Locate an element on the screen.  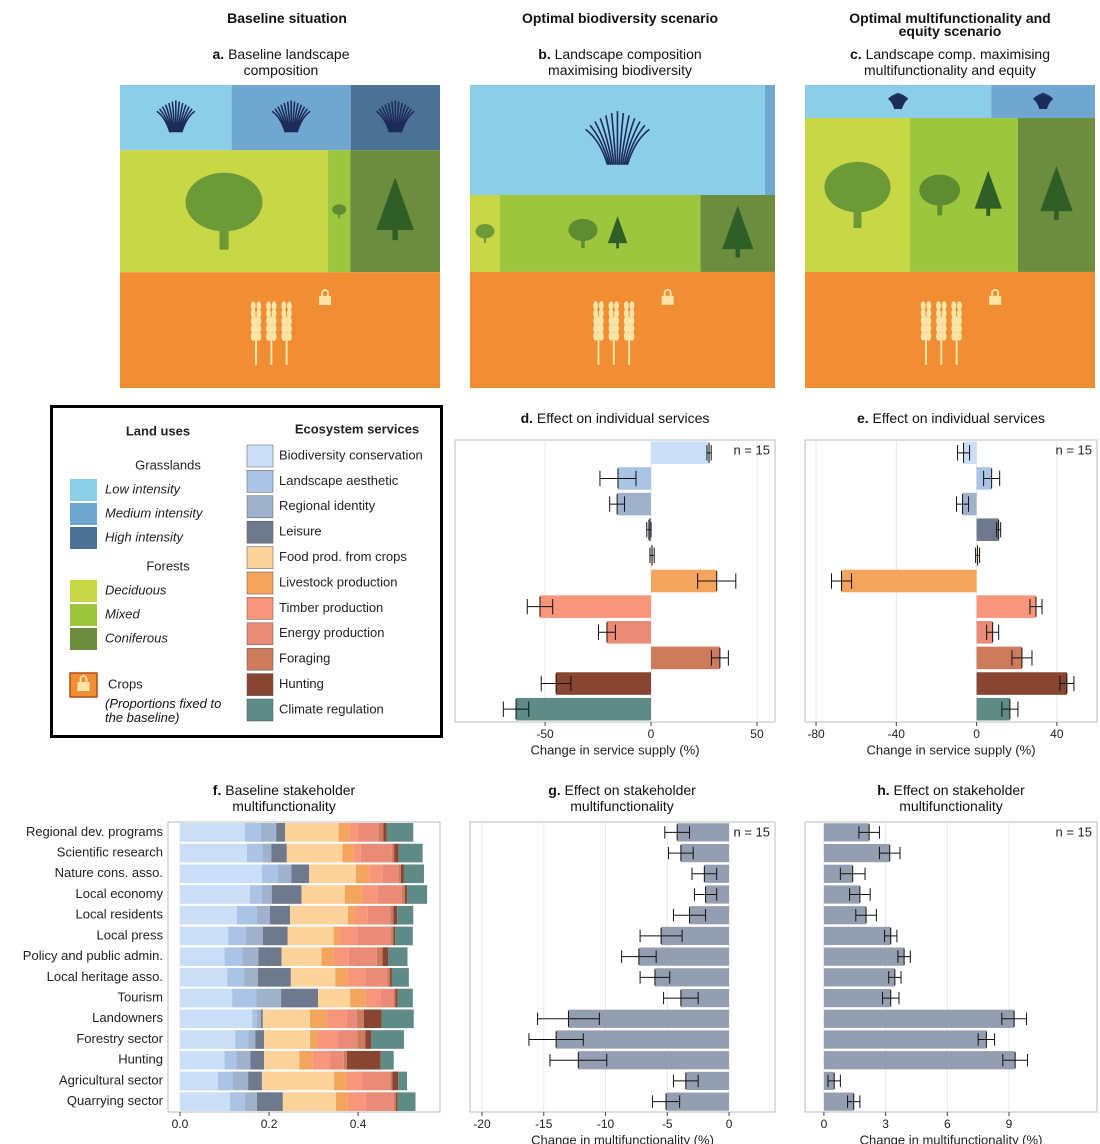
x-tick-label: 9 is located at coordinates (1009, 1124).